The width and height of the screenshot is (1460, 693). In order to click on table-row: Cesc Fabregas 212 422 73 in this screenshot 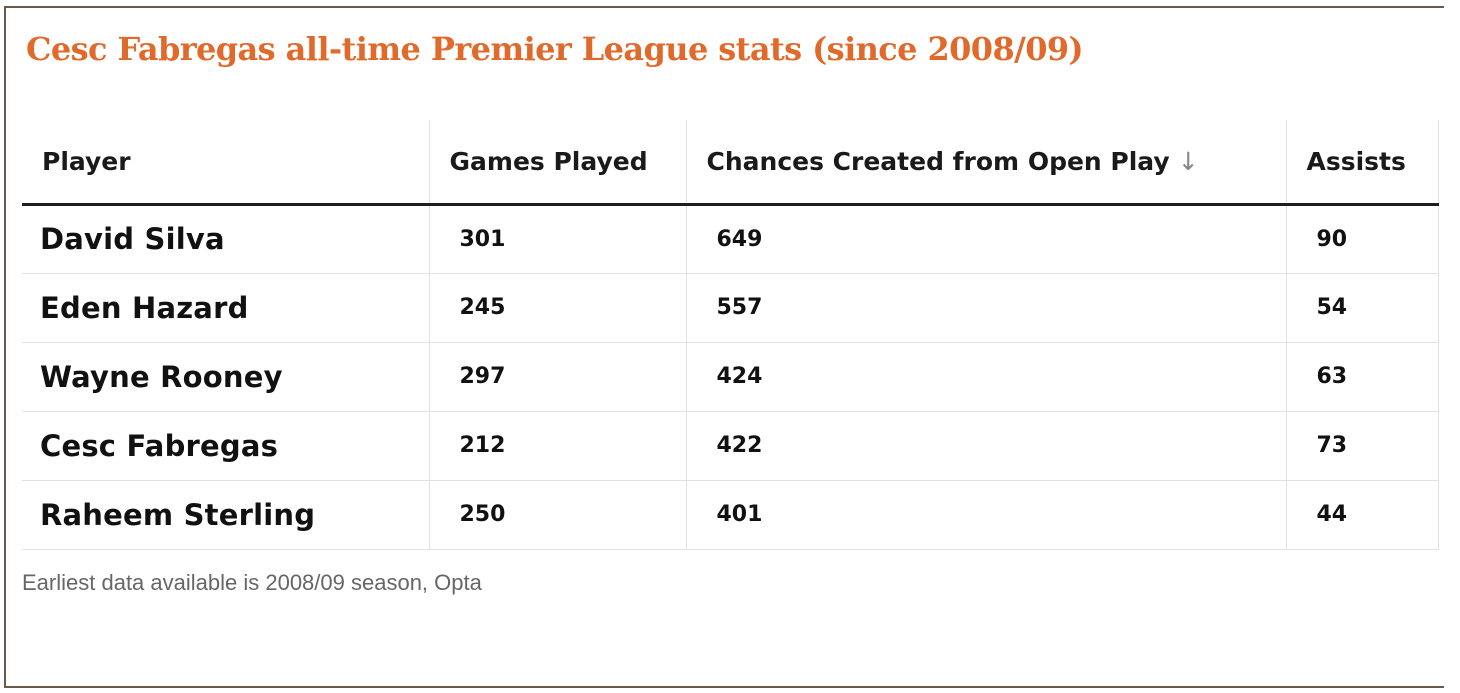, I will do `click(730, 446)`.